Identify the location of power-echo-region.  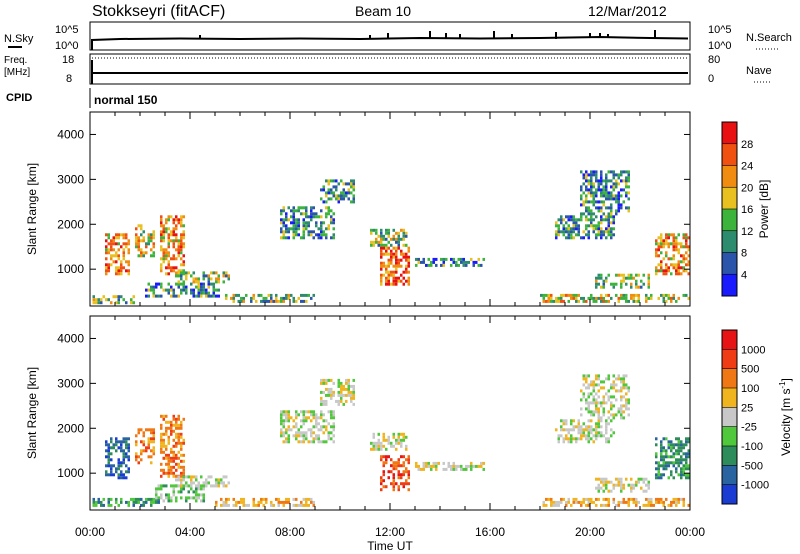
(307, 223).